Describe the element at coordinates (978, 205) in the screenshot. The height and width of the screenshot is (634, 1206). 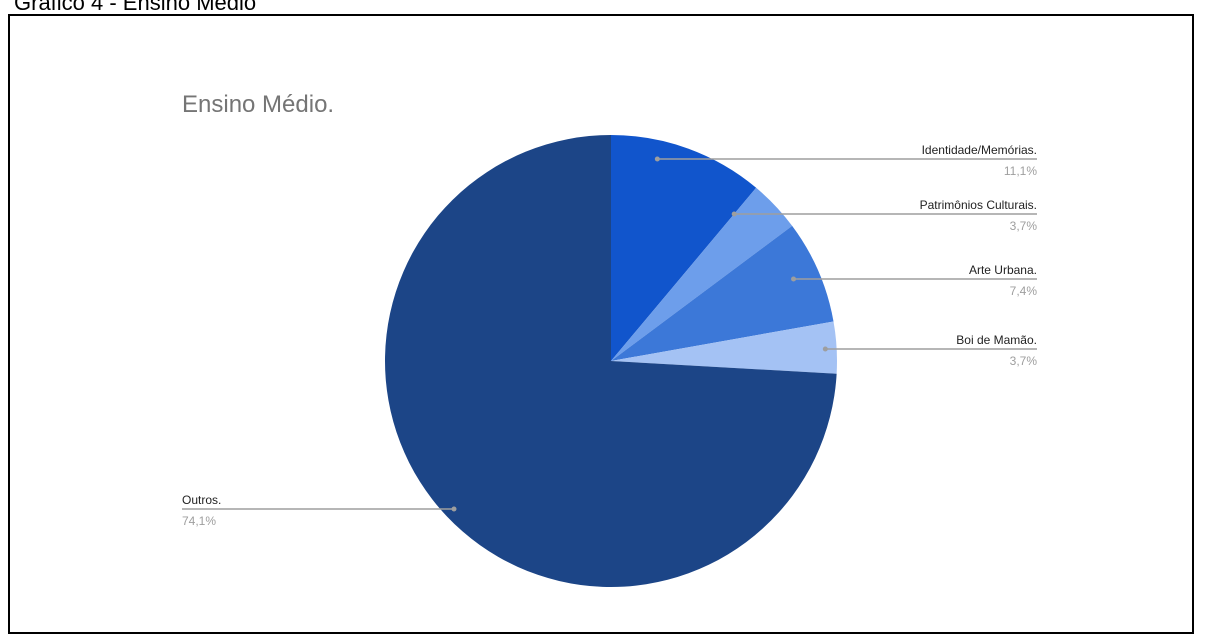
I see `slice-label-2: Patrimônios Culturais.` at that location.